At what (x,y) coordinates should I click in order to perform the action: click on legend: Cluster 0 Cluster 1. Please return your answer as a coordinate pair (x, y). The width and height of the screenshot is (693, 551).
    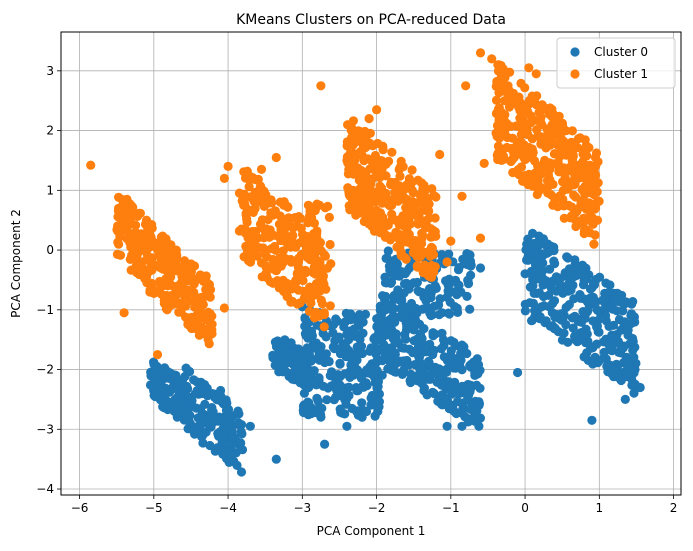
    Looking at the image, I should click on (616, 63).